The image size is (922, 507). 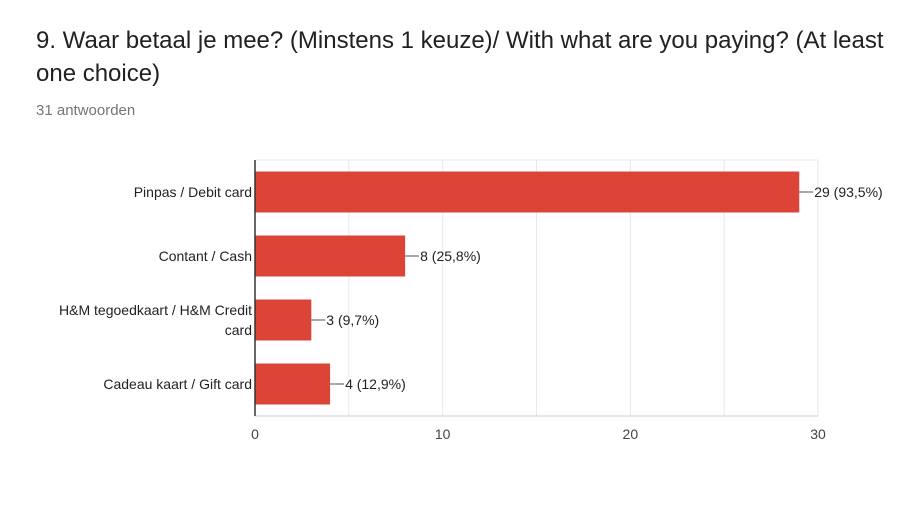 What do you see at coordinates (255, 434) in the screenshot?
I see `x-tick-label: 0` at bounding box center [255, 434].